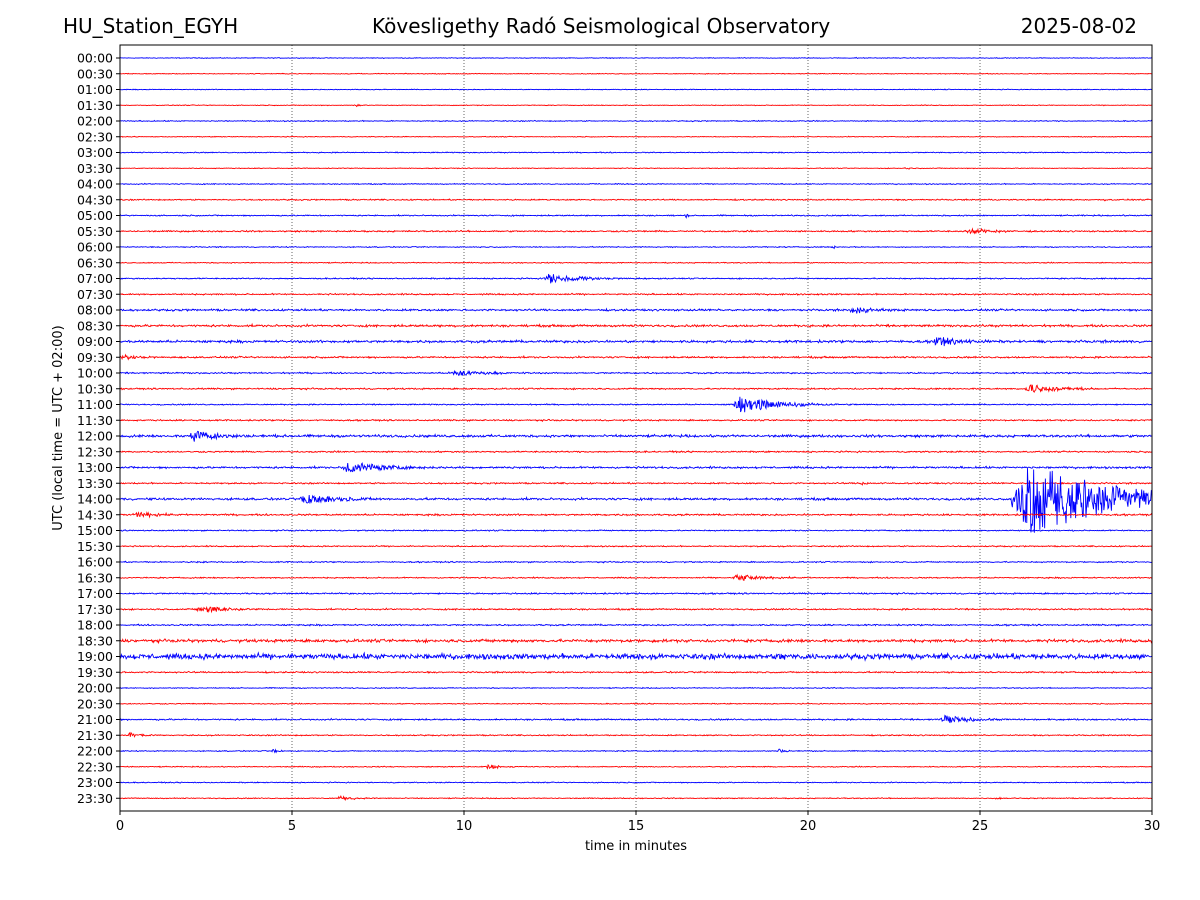 This screenshot has width=1200, height=900. I want to click on trace-1930, so click(636, 672).